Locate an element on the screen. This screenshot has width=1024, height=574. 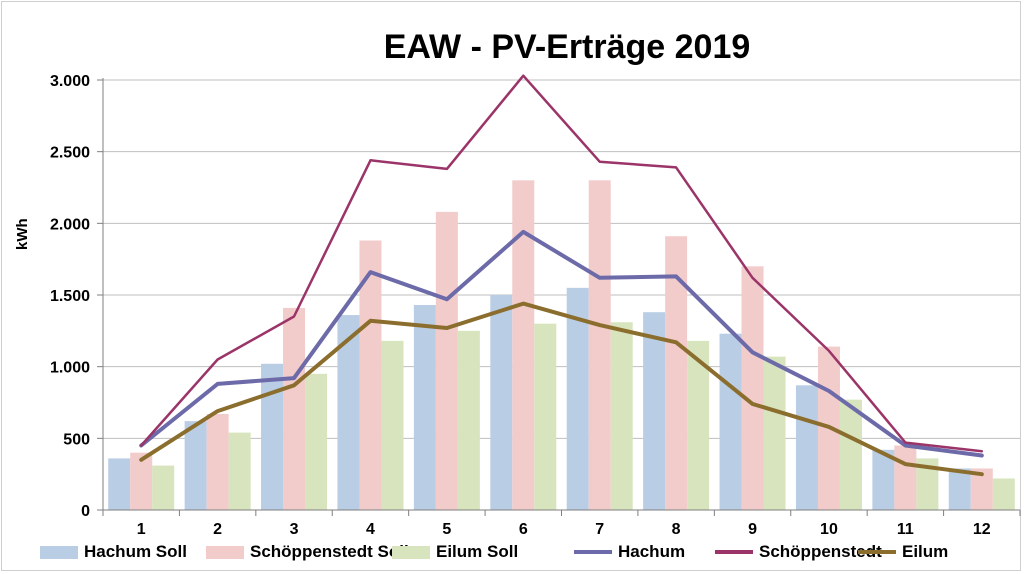
x-tick-label: 1 is located at coordinates (141, 529).